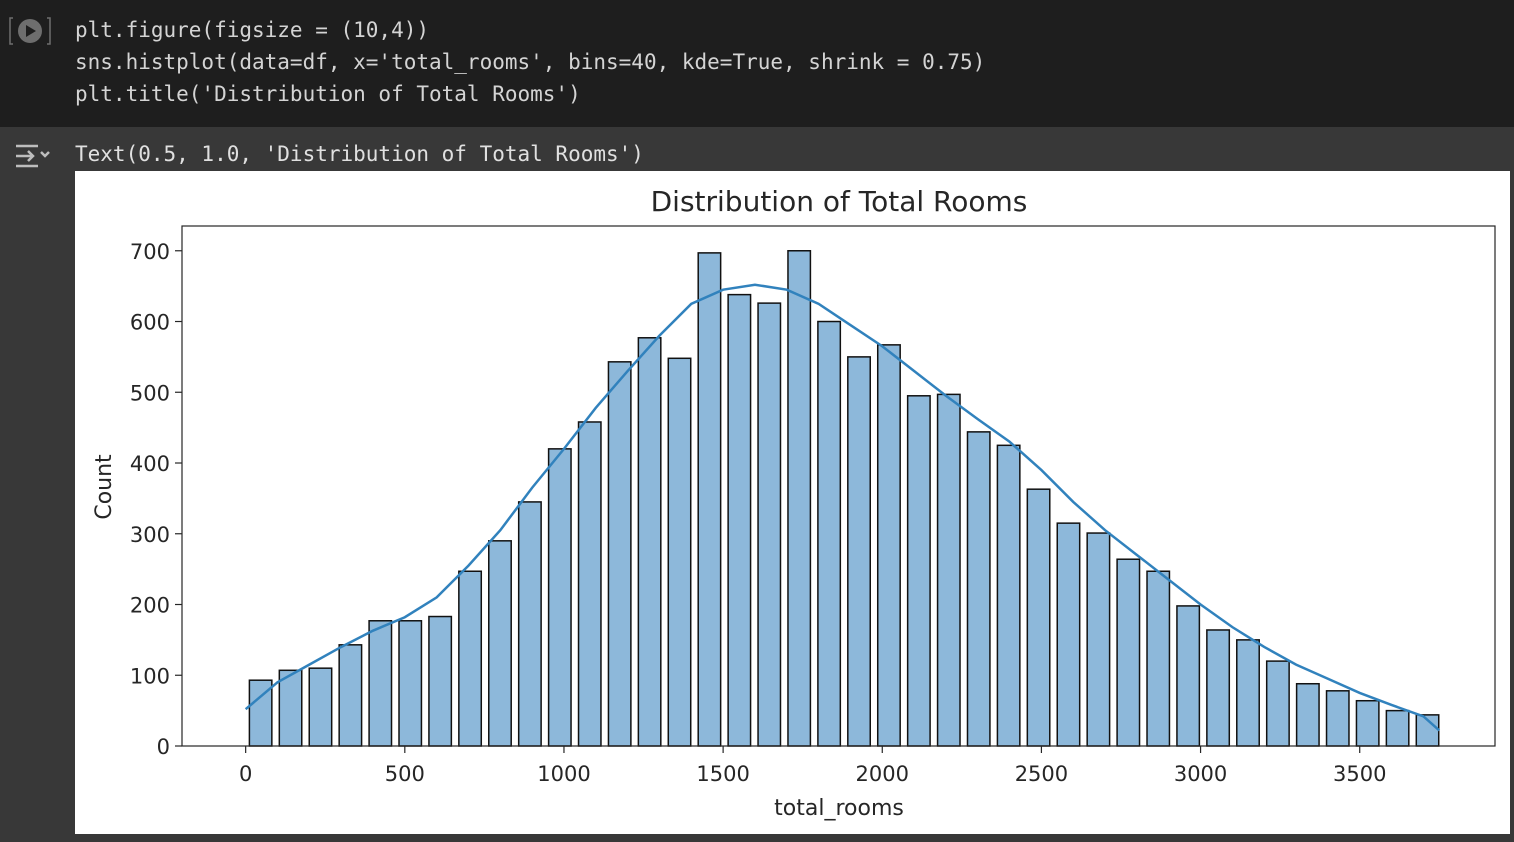 Image resolution: width=1514 pixels, height=842 pixels. Describe the element at coordinates (722, 774) in the screenshot. I see `x-tick-label: 1500` at that location.